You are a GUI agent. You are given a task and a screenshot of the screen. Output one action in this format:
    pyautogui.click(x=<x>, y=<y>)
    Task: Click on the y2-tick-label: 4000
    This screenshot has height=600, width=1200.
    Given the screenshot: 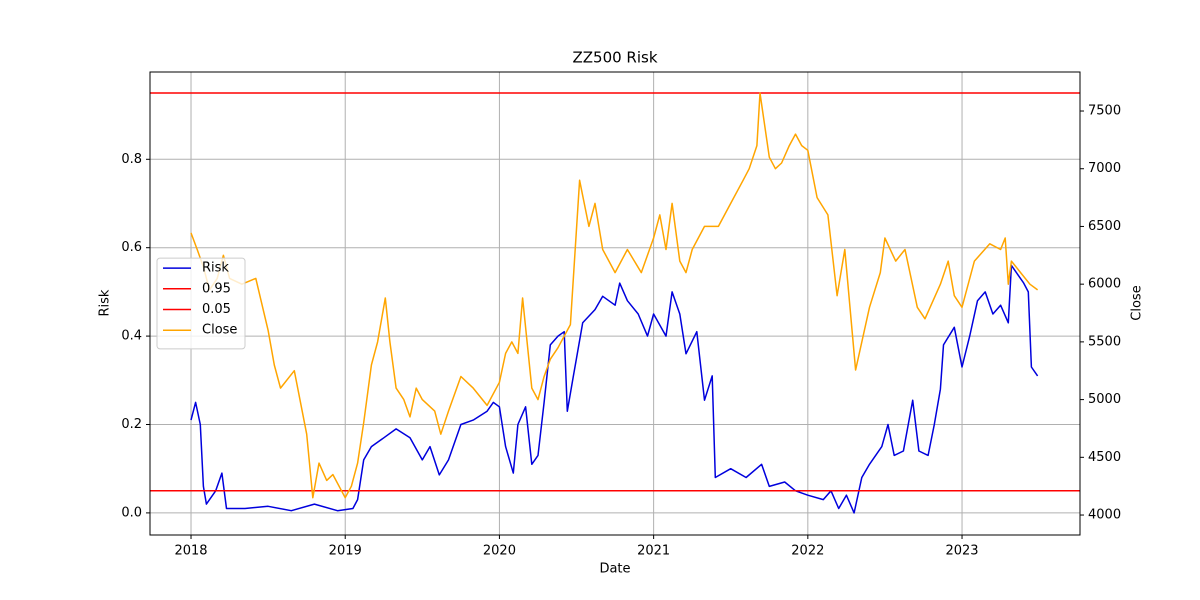 What is the action you would take?
    pyautogui.click(x=1104, y=515)
    